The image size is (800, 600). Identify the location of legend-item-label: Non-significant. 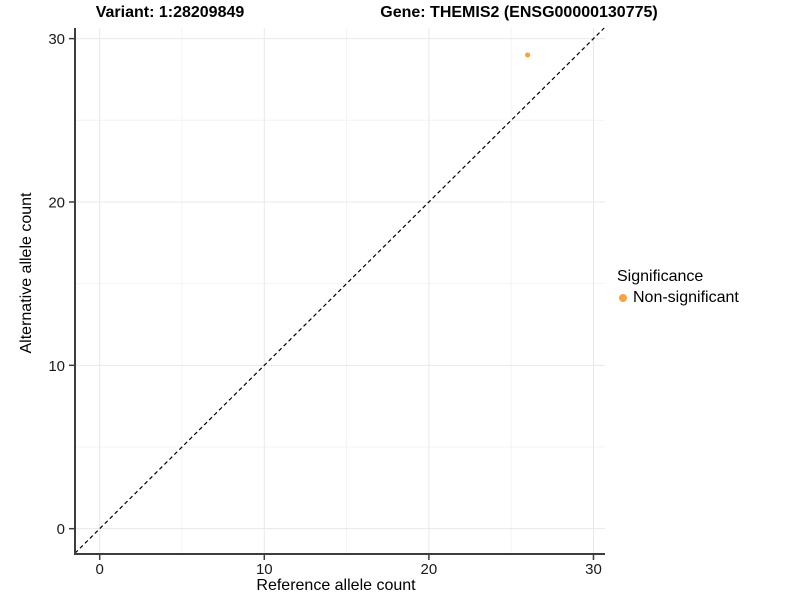
(686, 297).